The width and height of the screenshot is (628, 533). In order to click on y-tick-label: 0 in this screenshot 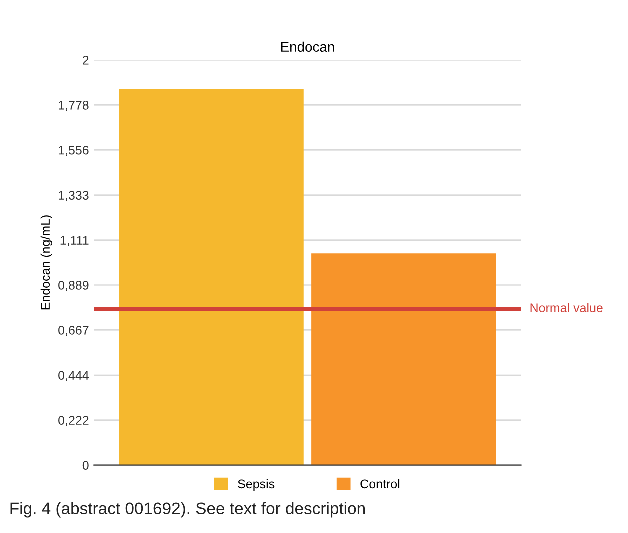, I will do `click(85, 465)`.